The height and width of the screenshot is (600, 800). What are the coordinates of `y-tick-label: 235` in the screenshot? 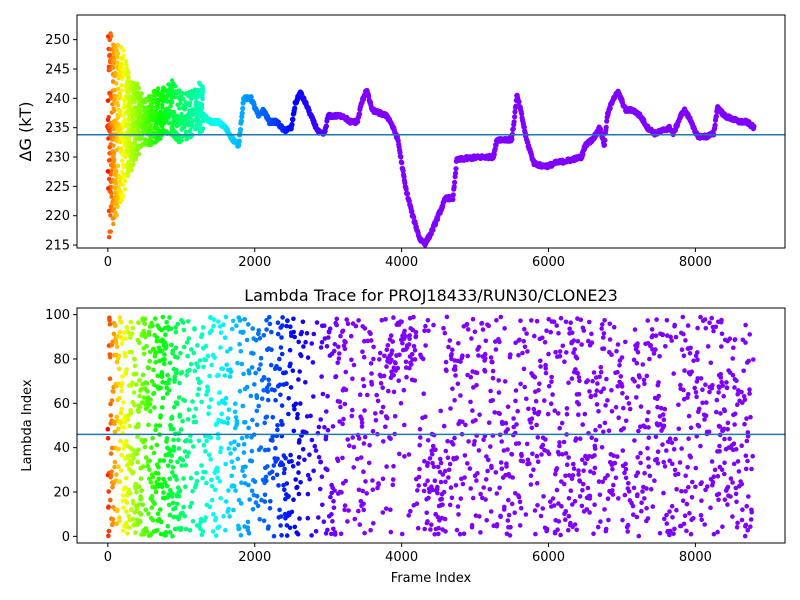 It's located at (57, 128).